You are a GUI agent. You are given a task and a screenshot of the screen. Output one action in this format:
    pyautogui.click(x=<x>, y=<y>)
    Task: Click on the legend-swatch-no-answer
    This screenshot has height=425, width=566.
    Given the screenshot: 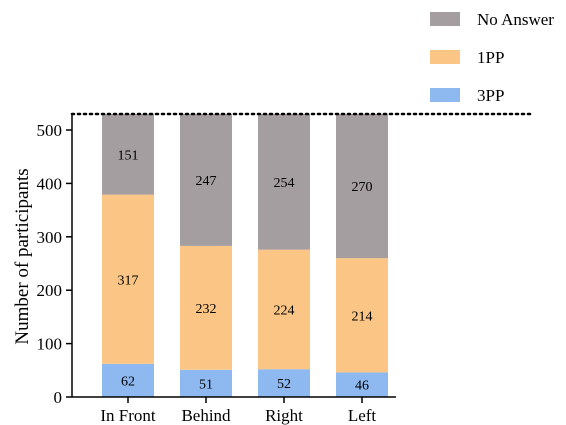 What is the action you would take?
    pyautogui.click(x=445, y=19)
    